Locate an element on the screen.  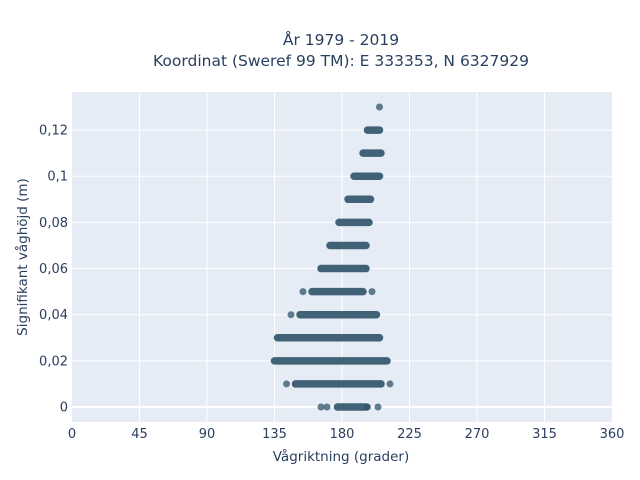
y-tick-label: 0,04 is located at coordinates (53, 315).